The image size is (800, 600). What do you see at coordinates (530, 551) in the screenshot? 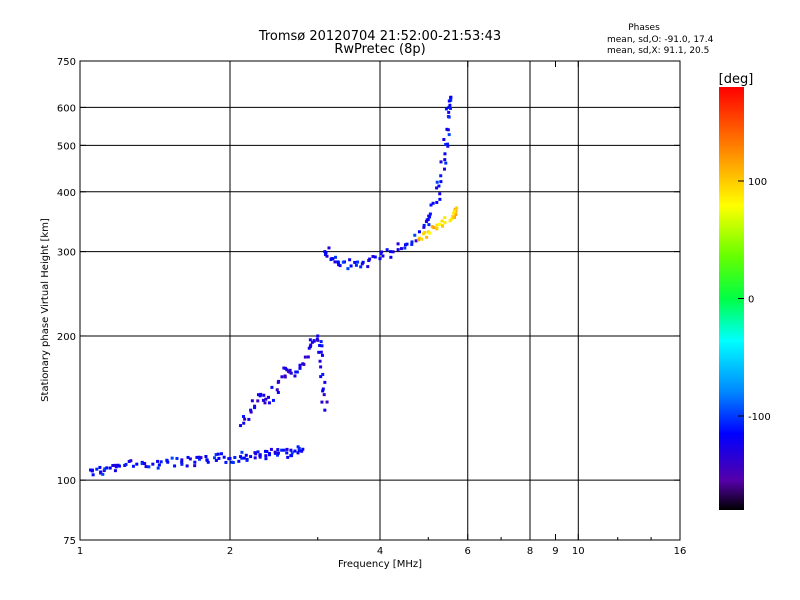
I see `x-tick-label: 8` at bounding box center [530, 551].